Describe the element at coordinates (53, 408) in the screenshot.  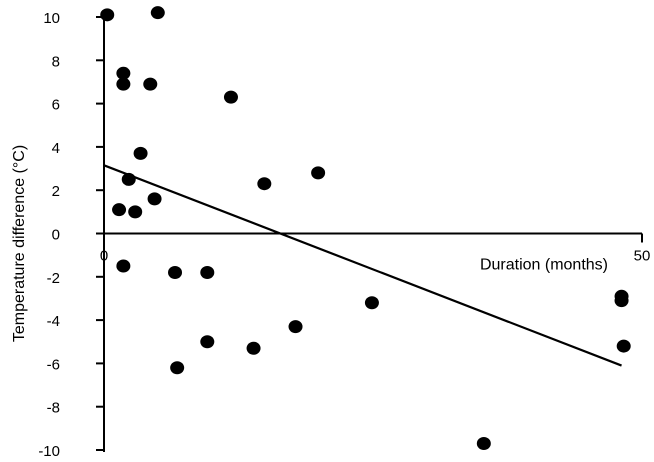
I see `y-tick-label: -8` at that location.